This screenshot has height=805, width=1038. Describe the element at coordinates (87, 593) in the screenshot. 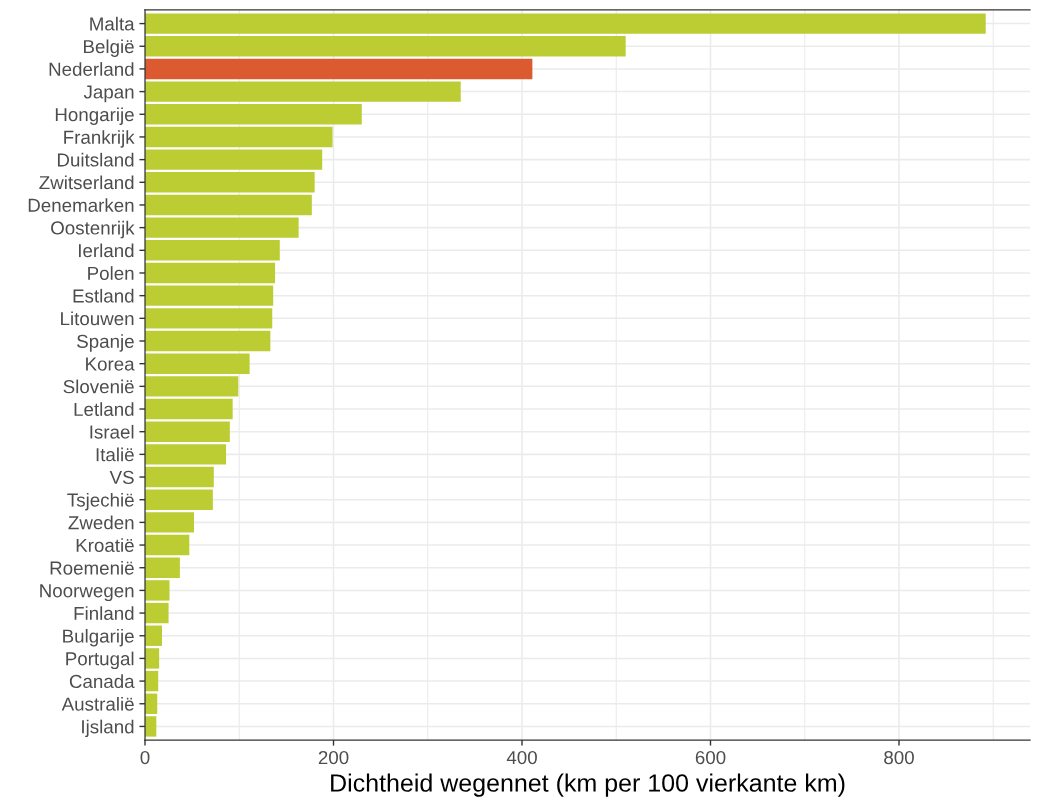

I see `y-tick-label: Noorwegen` at that location.